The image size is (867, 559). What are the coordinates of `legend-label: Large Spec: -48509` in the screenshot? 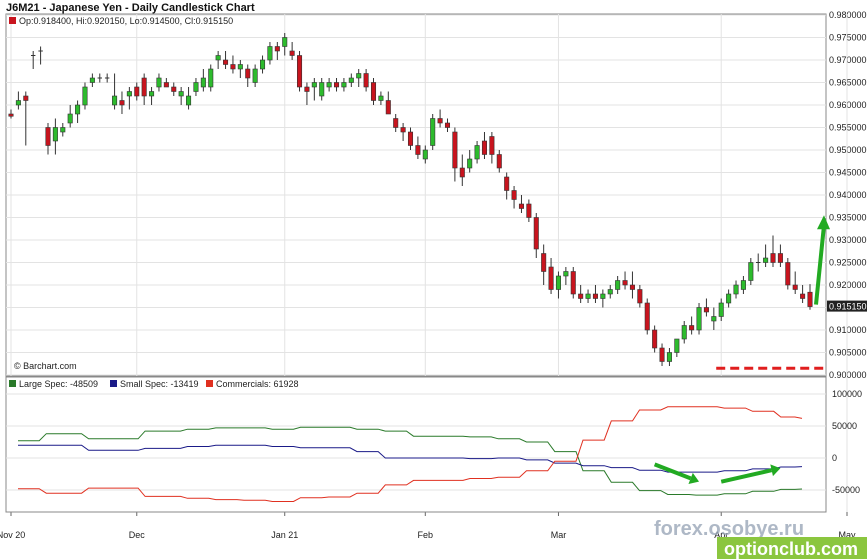 It's located at (58, 384).